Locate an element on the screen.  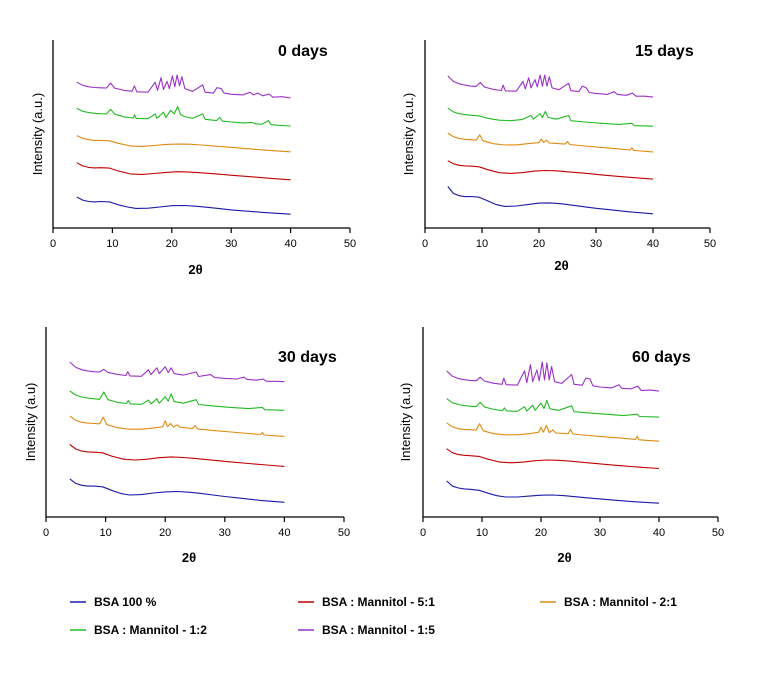
legend-item-1: BSA 100 % is located at coordinates (113, 602).